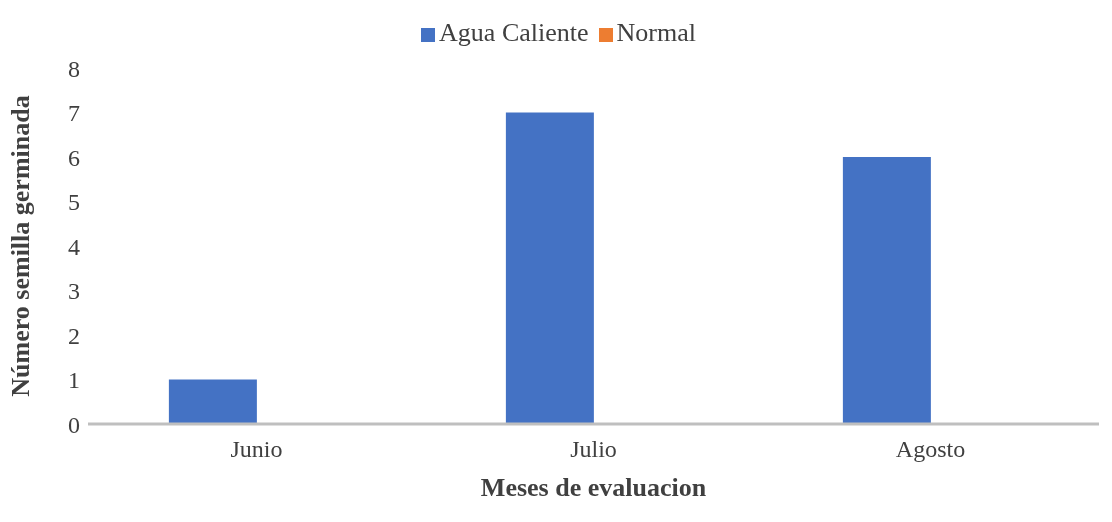 The image size is (1112, 522). I want to click on y-tick-label: 1, so click(74, 380).